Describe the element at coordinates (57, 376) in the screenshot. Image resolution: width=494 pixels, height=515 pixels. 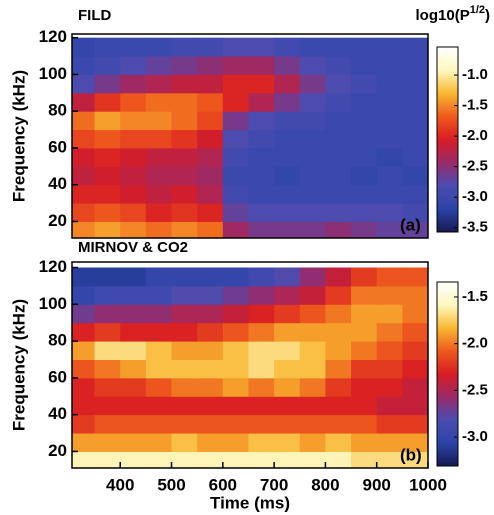
I see `y-tick-label: 60` at that location.